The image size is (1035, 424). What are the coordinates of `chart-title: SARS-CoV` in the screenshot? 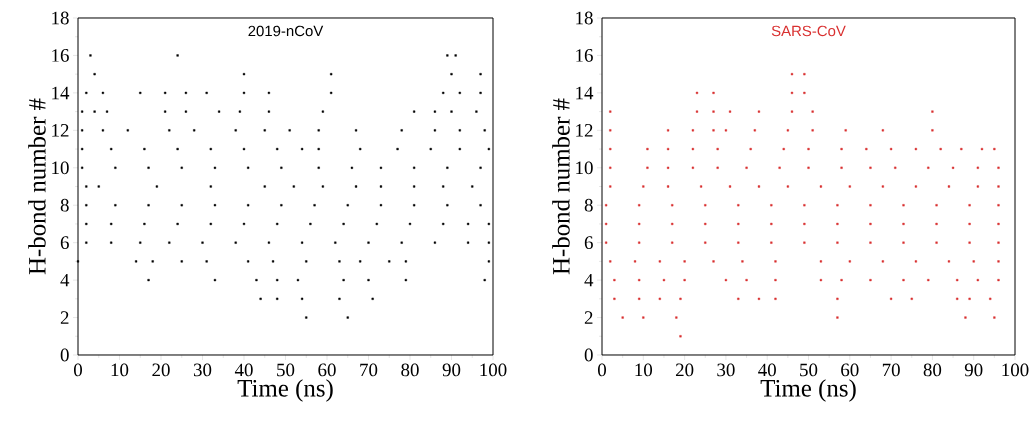 It's located at (808, 31).